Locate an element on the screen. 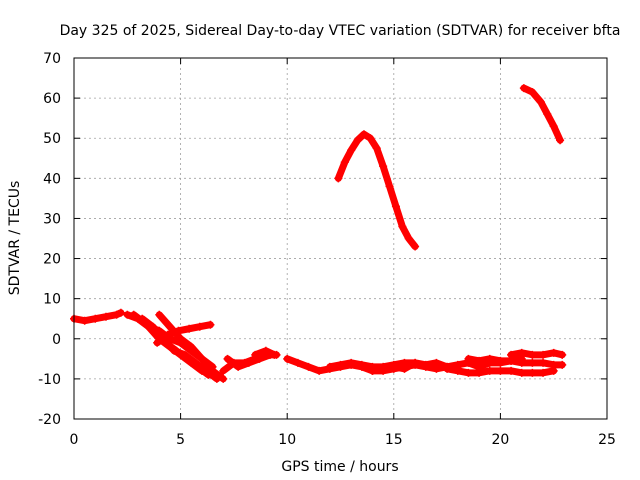 Image resolution: width=640 pixels, height=480 pixels. x-tick-label: 0 is located at coordinates (74, 440).